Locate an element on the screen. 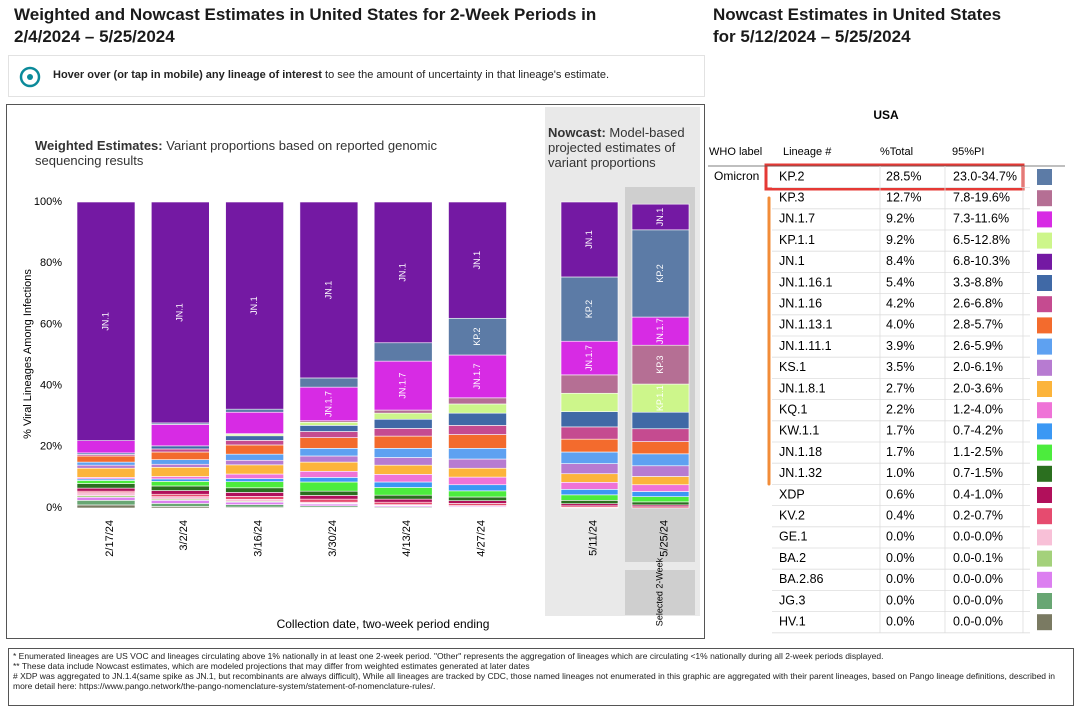 Image resolution: width=1080 pixels, height=706 pixels. total: 4.2% is located at coordinates (900, 303).